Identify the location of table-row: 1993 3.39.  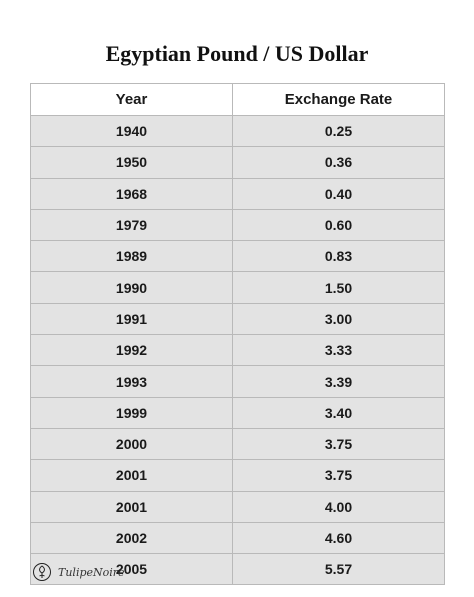
(237, 381).